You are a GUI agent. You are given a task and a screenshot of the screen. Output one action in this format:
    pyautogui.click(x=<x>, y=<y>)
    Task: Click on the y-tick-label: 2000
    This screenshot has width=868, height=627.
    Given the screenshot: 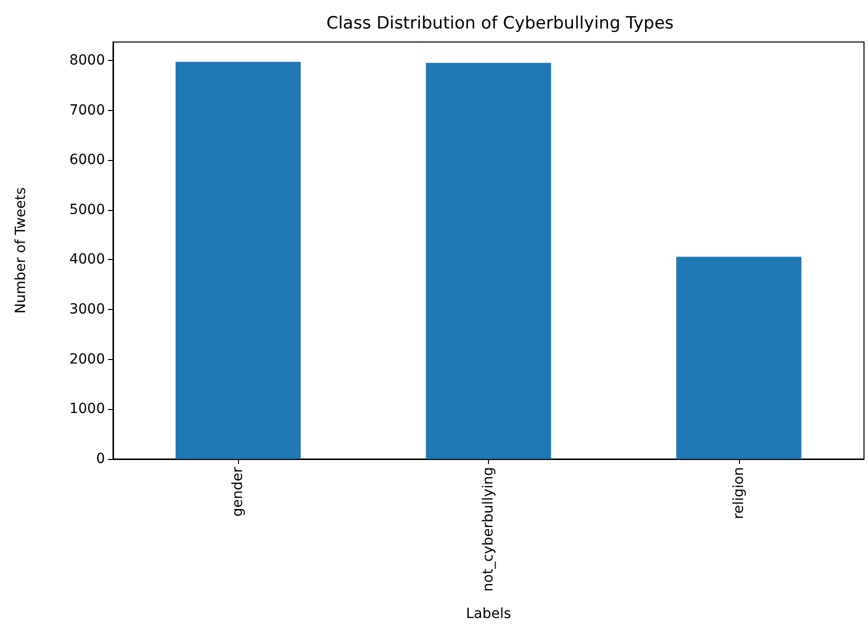 What is the action you would take?
    pyautogui.click(x=87, y=359)
    